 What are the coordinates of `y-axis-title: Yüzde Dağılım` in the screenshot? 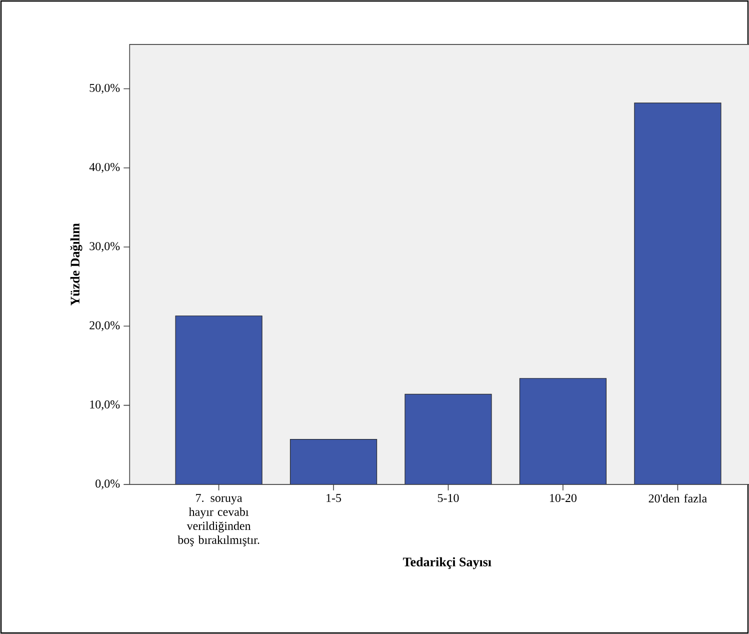 It's located at (76, 264).